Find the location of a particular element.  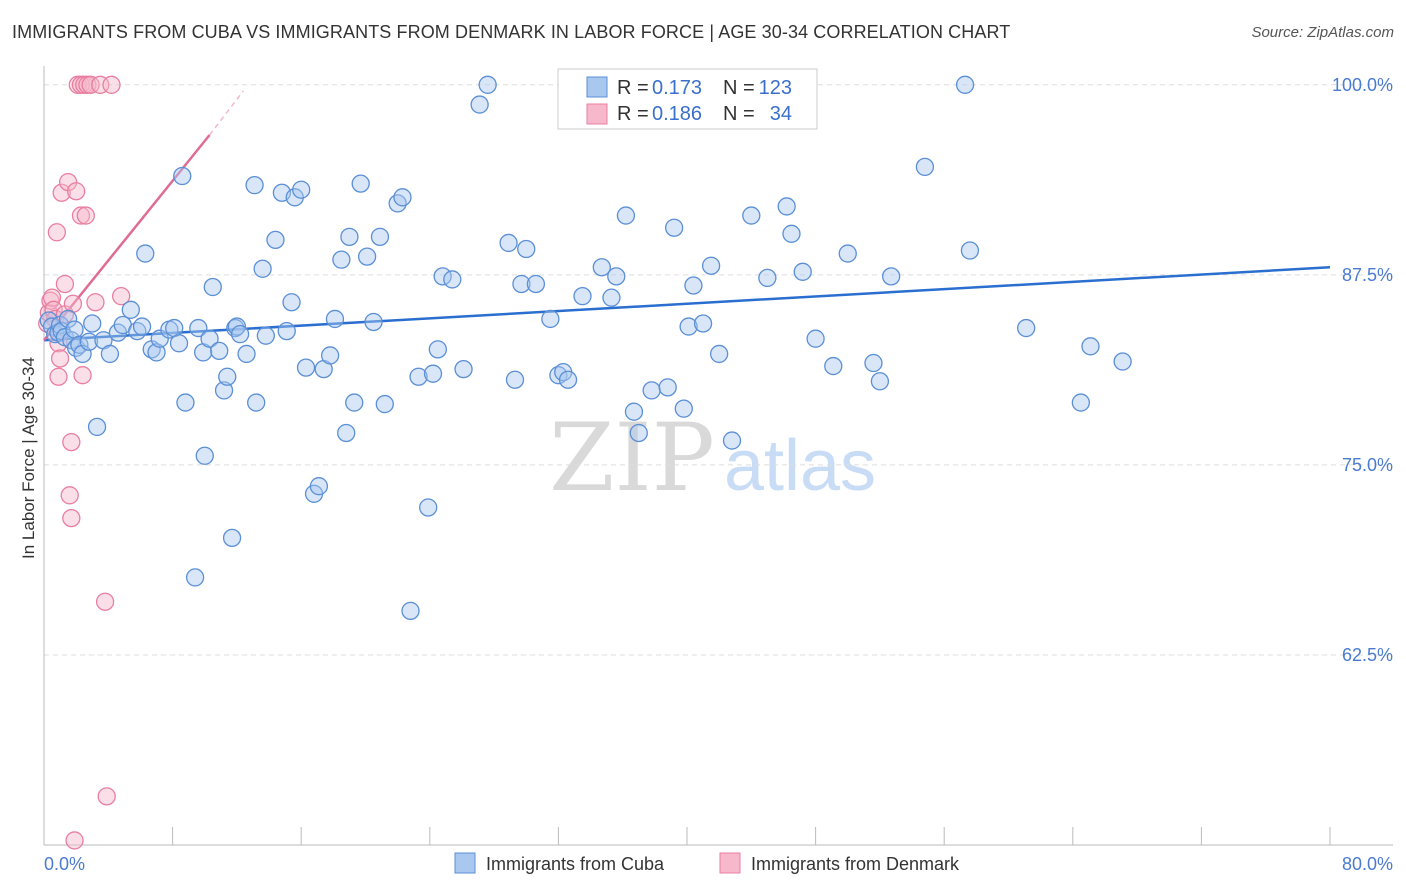

denmark-points is located at coordinates (84, 462).